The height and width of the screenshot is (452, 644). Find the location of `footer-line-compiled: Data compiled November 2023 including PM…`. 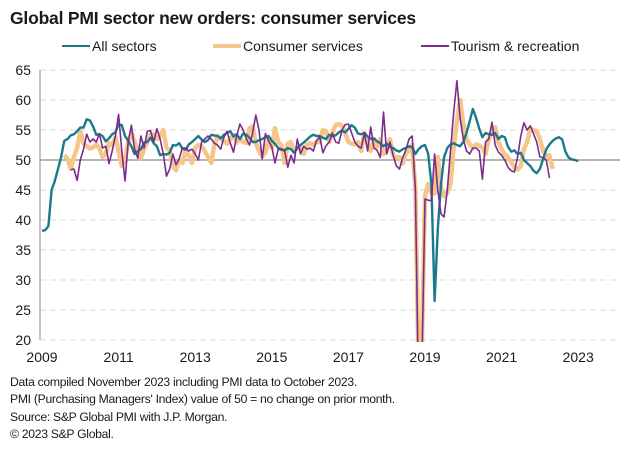

footer-line-compiled: Data compiled November 2023 including PM… is located at coordinates (183, 382).